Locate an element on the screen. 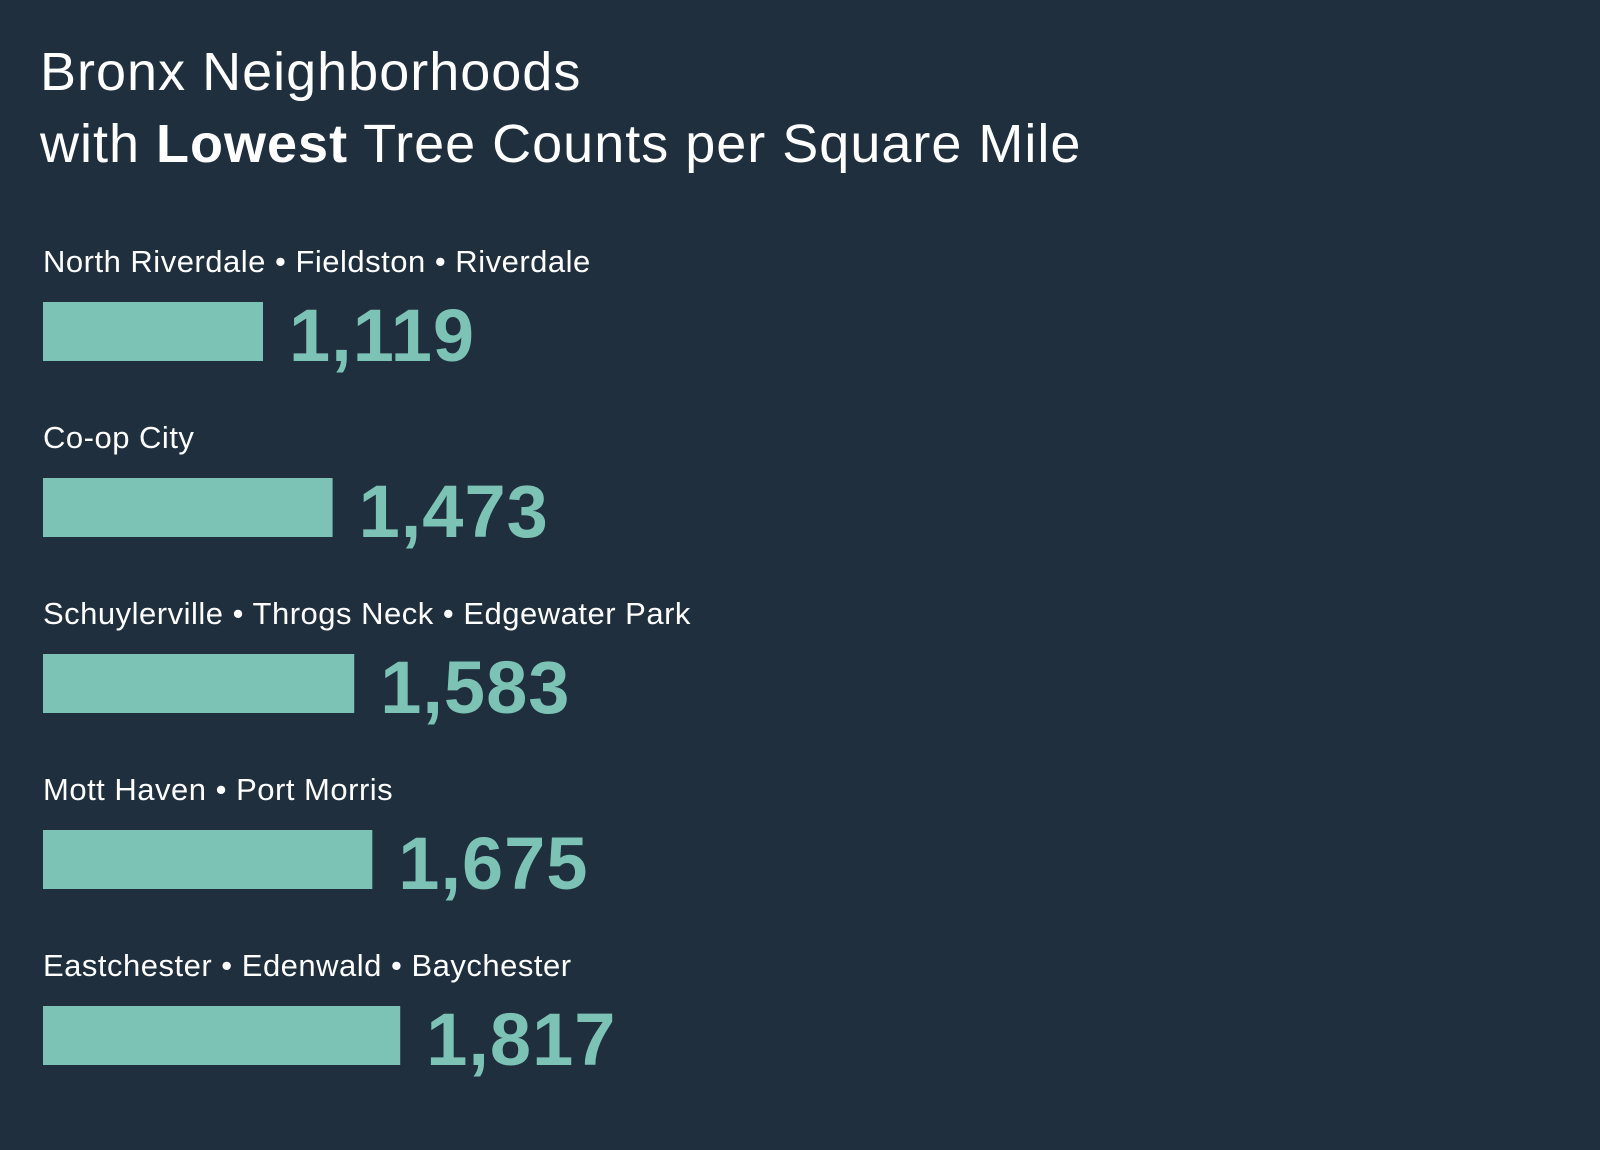 The width and height of the screenshot is (1600, 1150). value-label: 1,473 is located at coordinates (454, 511).